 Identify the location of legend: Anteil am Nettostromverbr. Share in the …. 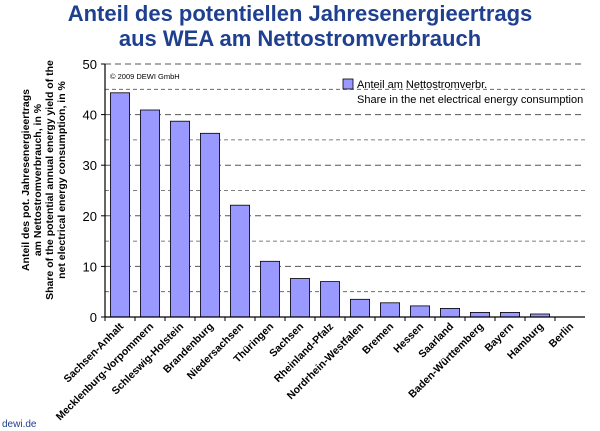
(462, 92).